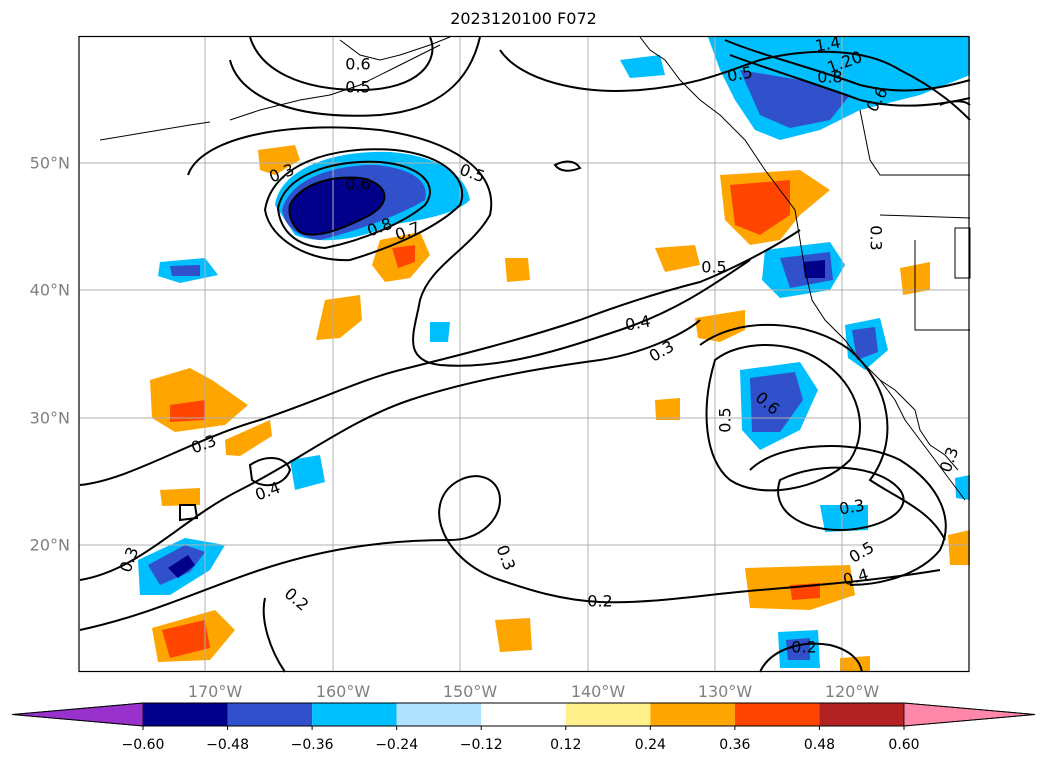  I want to click on colorbar-extend-high, so click(969, 714).